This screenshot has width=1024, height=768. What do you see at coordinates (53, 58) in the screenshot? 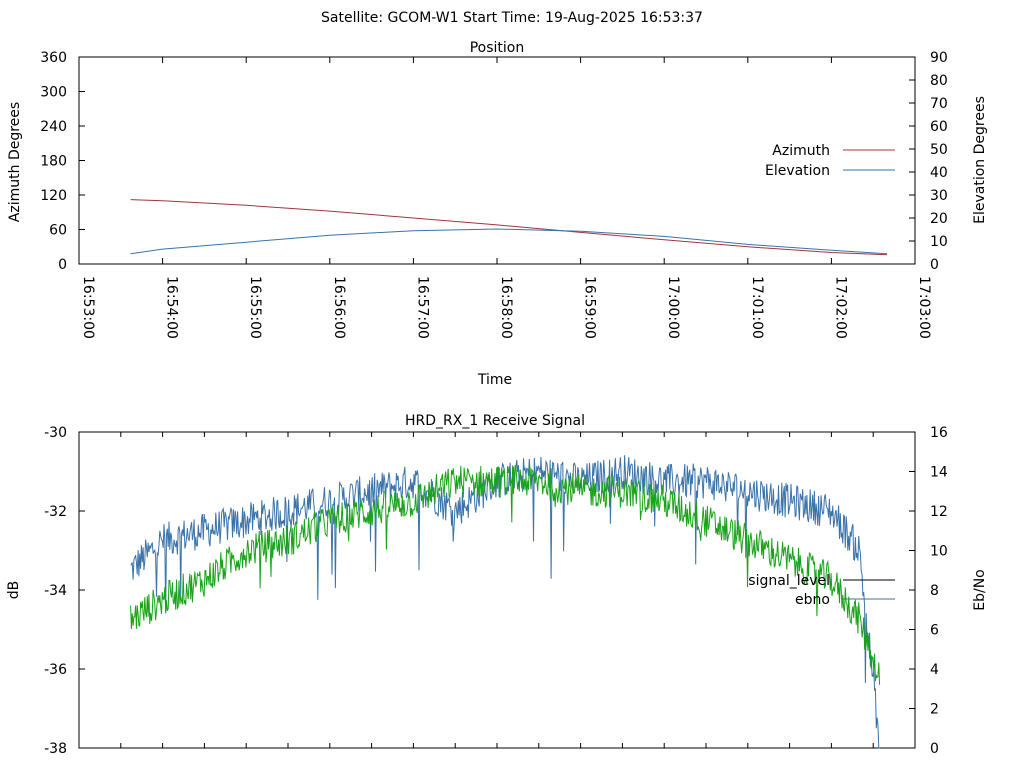
I see `position-y-tick-label: 360` at bounding box center [53, 58].